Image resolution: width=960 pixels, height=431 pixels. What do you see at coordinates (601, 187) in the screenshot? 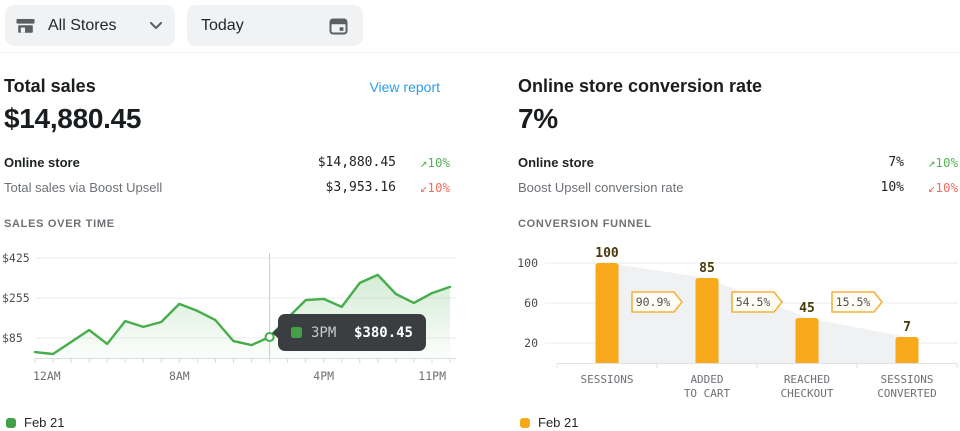
I see `metric-label: Boost Upsell conversion rate` at bounding box center [601, 187].